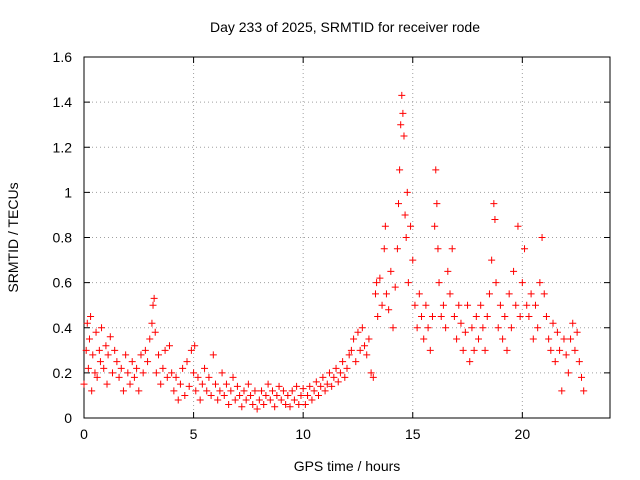  I want to click on y-tick-label: 0.2, so click(63, 373).